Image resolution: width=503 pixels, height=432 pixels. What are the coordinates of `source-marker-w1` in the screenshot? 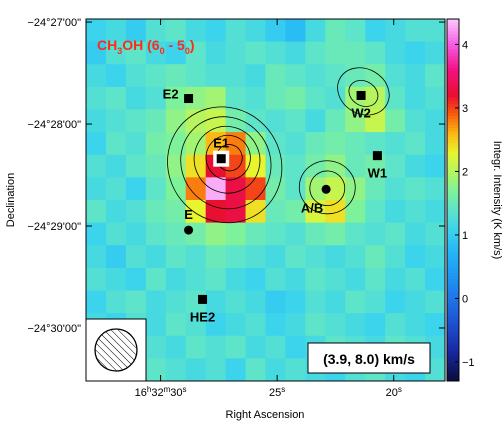 It's located at (377, 156).